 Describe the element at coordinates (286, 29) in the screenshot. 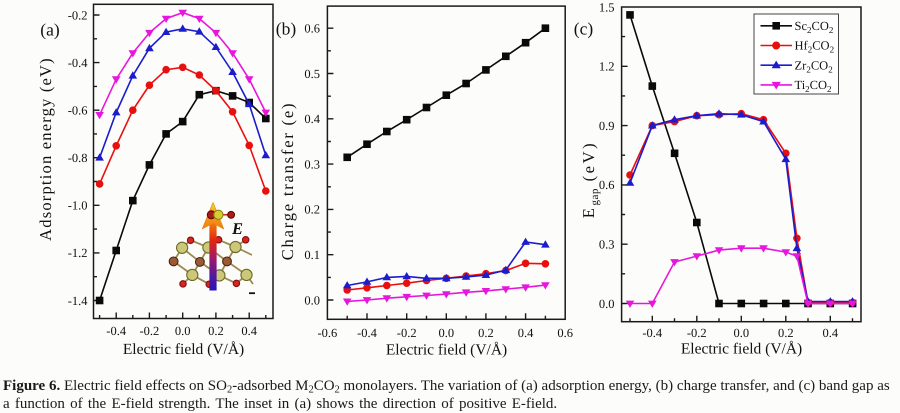

I see `svg-text: (b)` at that location.